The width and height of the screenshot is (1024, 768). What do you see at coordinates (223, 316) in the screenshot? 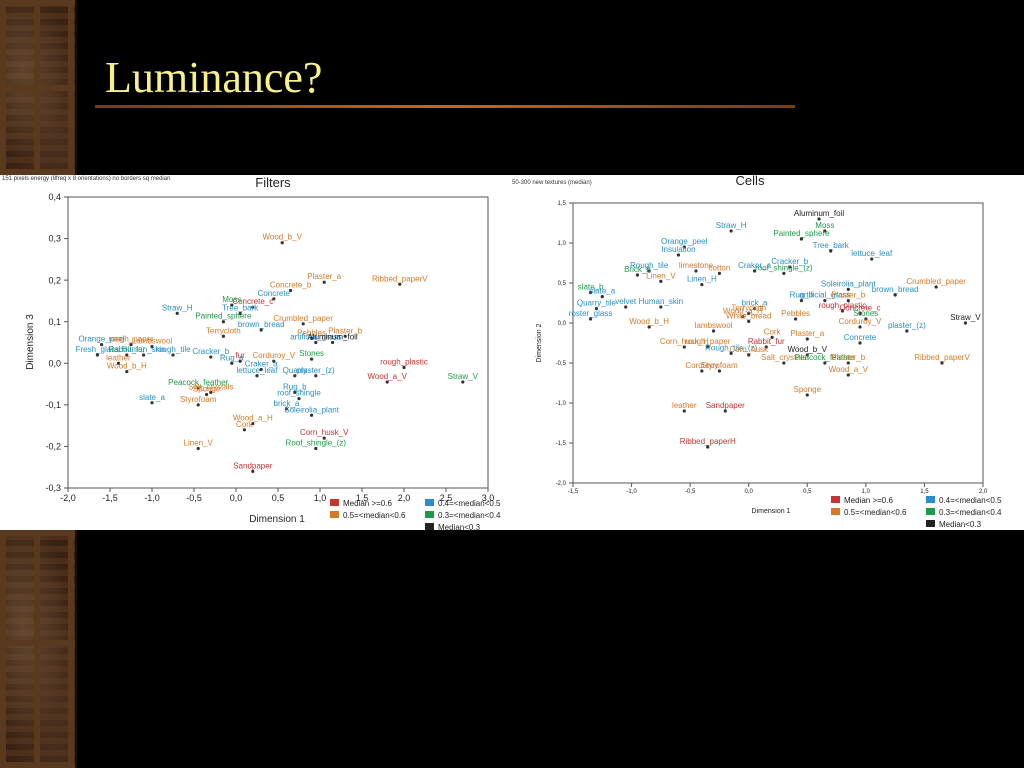
I see `data-label: Painted_sphere` at bounding box center [223, 316].